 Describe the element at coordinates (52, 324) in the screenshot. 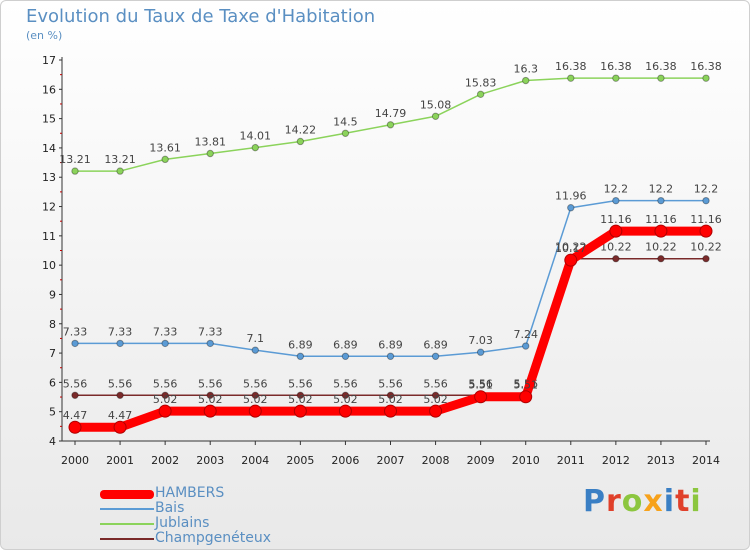

I see `y-tick-label: 8` at that location.